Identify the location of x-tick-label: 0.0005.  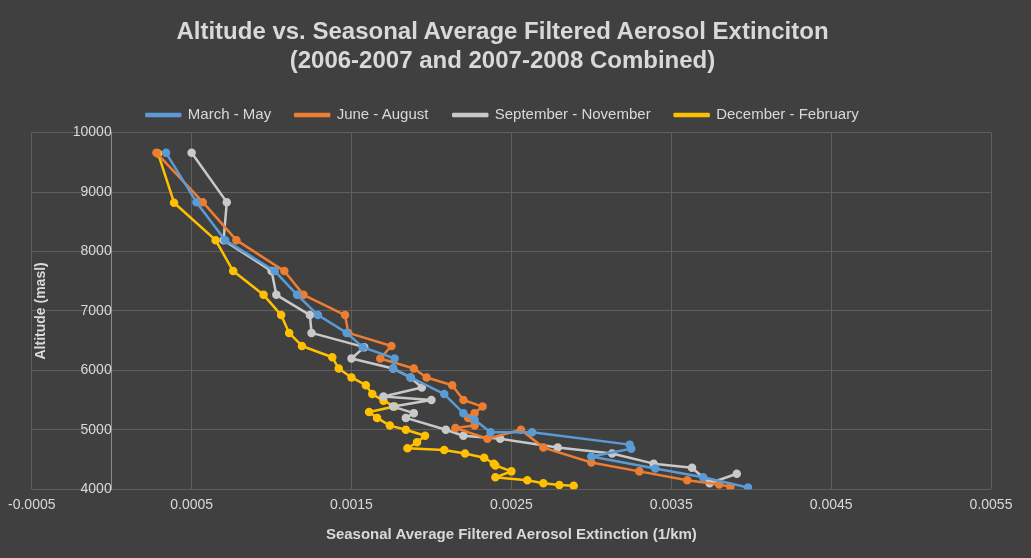
(192, 504).